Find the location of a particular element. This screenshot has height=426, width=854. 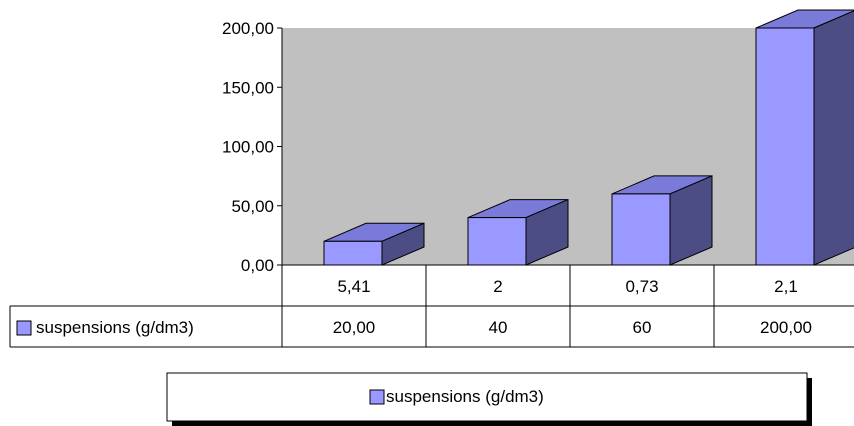

table-value-cell: 20,00 is located at coordinates (354, 327).